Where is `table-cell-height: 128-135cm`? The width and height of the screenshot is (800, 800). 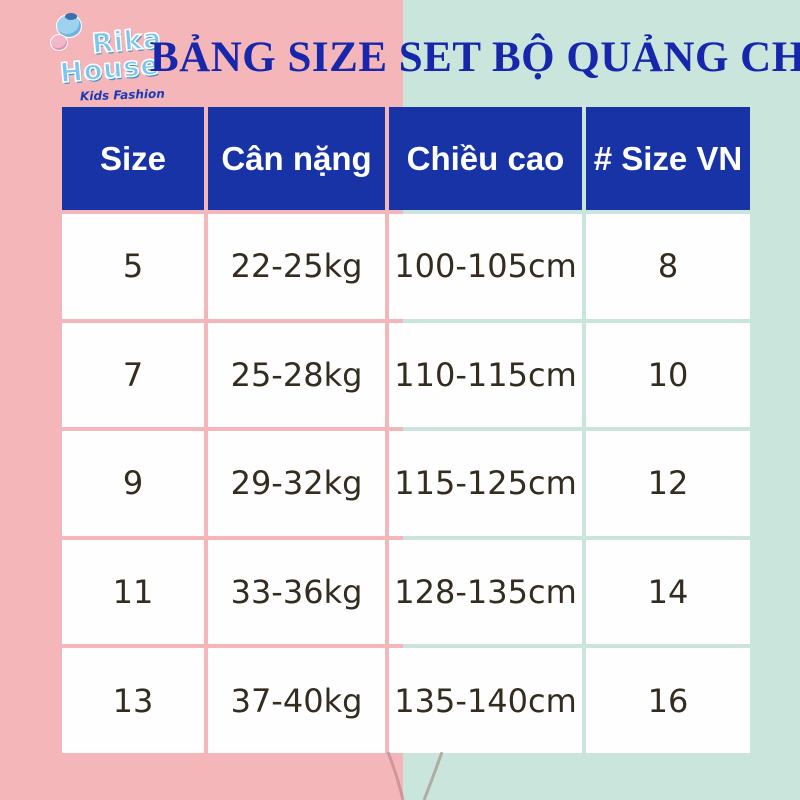 table-cell-height: 128-135cm is located at coordinates (485, 592).